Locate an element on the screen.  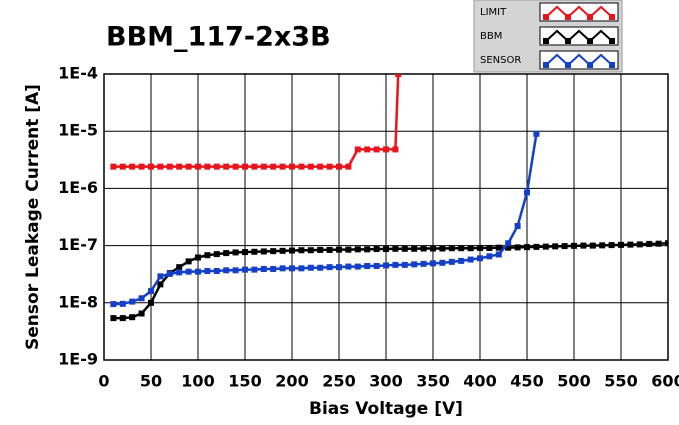
legend-label: LIMIT is located at coordinates (493, 12).